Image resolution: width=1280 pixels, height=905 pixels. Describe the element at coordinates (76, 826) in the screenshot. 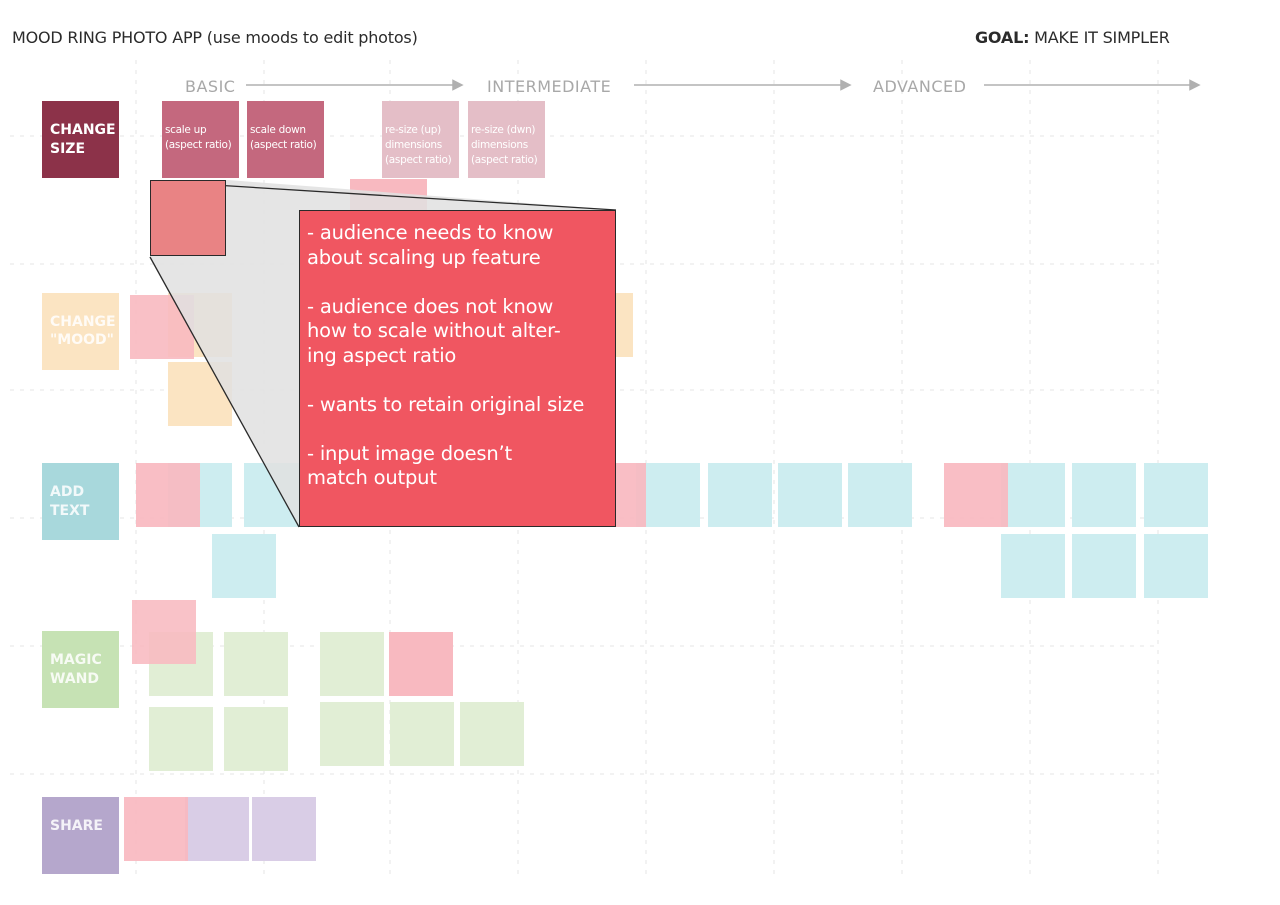

I see `row-label-line: SHARE` at that location.